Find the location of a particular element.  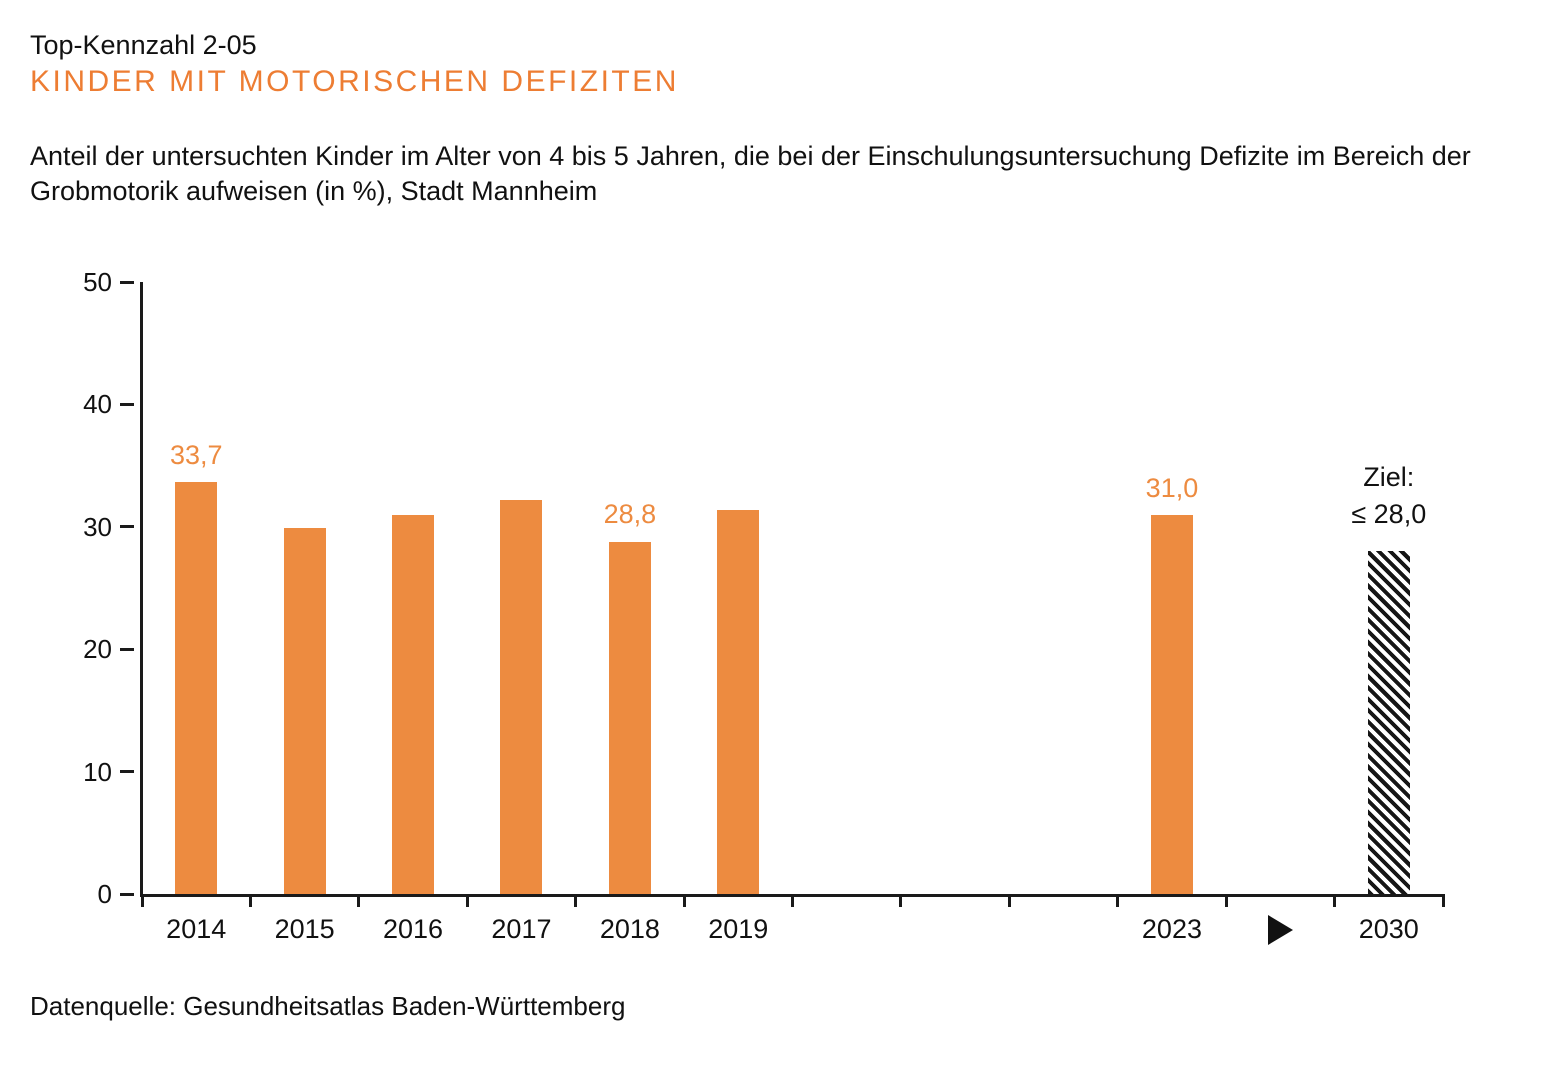

bar-2016 is located at coordinates (413, 704).